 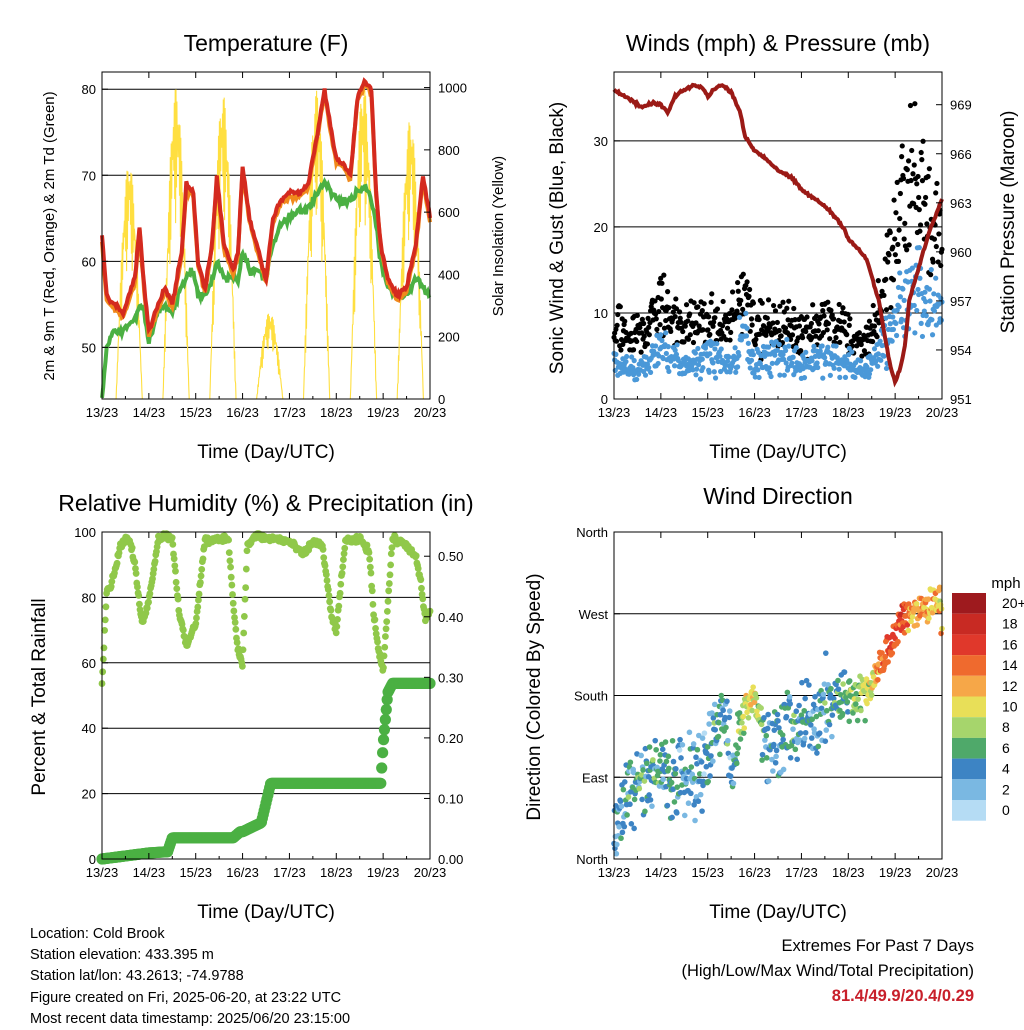 I want to click on direction-xlabel: Time (Day/UTC), so click(x=778, y=912).